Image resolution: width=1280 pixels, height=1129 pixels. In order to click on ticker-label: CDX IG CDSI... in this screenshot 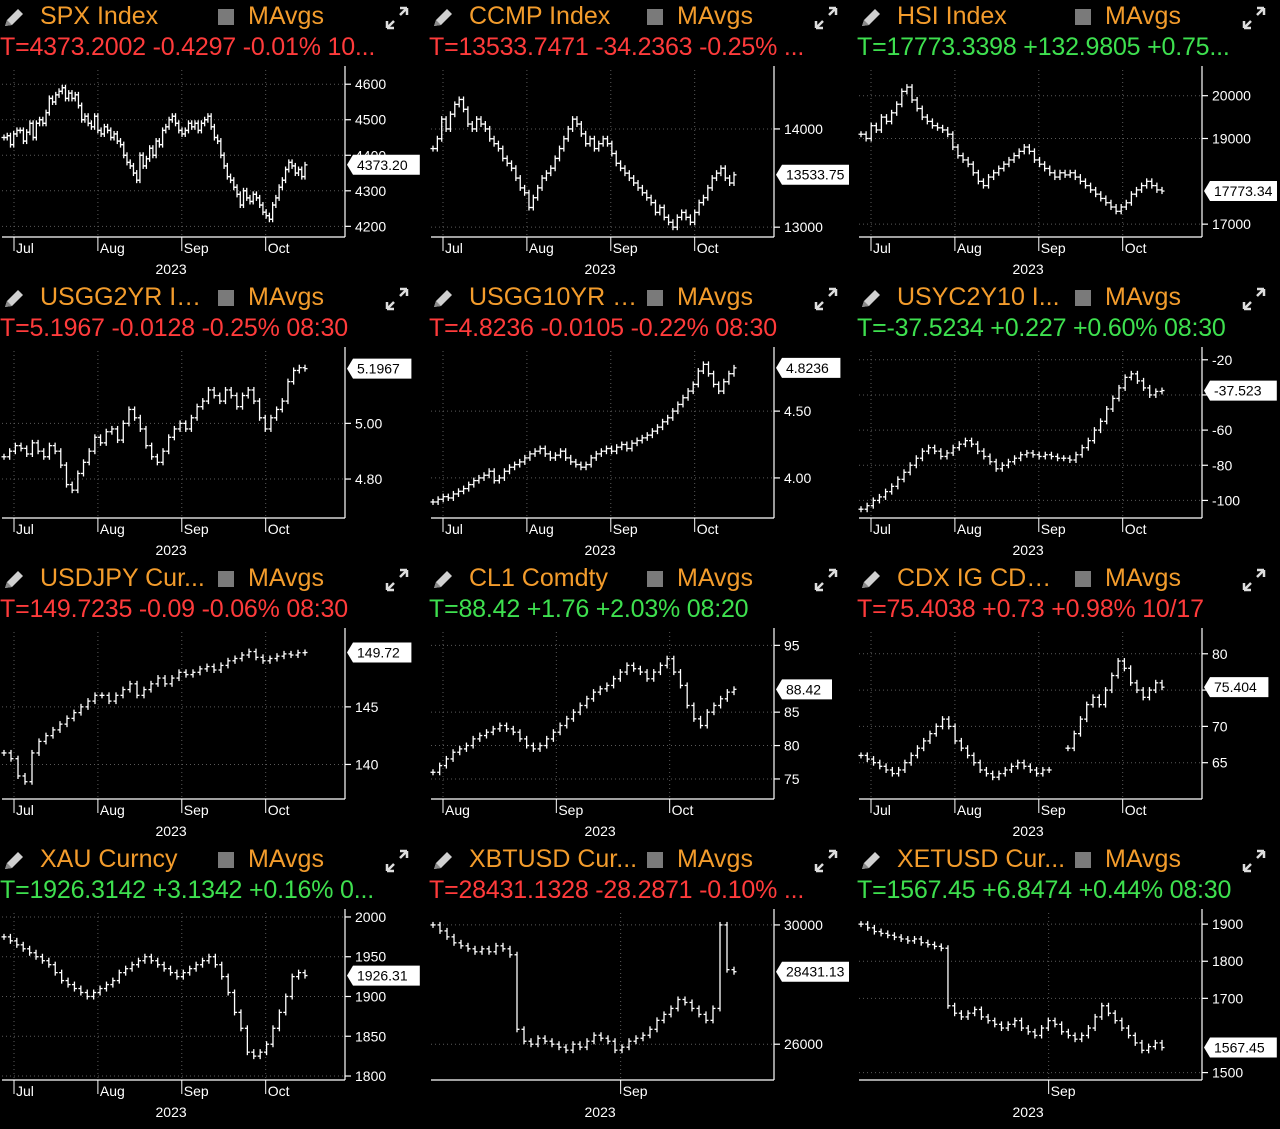, I will do `click(982, 578)`.